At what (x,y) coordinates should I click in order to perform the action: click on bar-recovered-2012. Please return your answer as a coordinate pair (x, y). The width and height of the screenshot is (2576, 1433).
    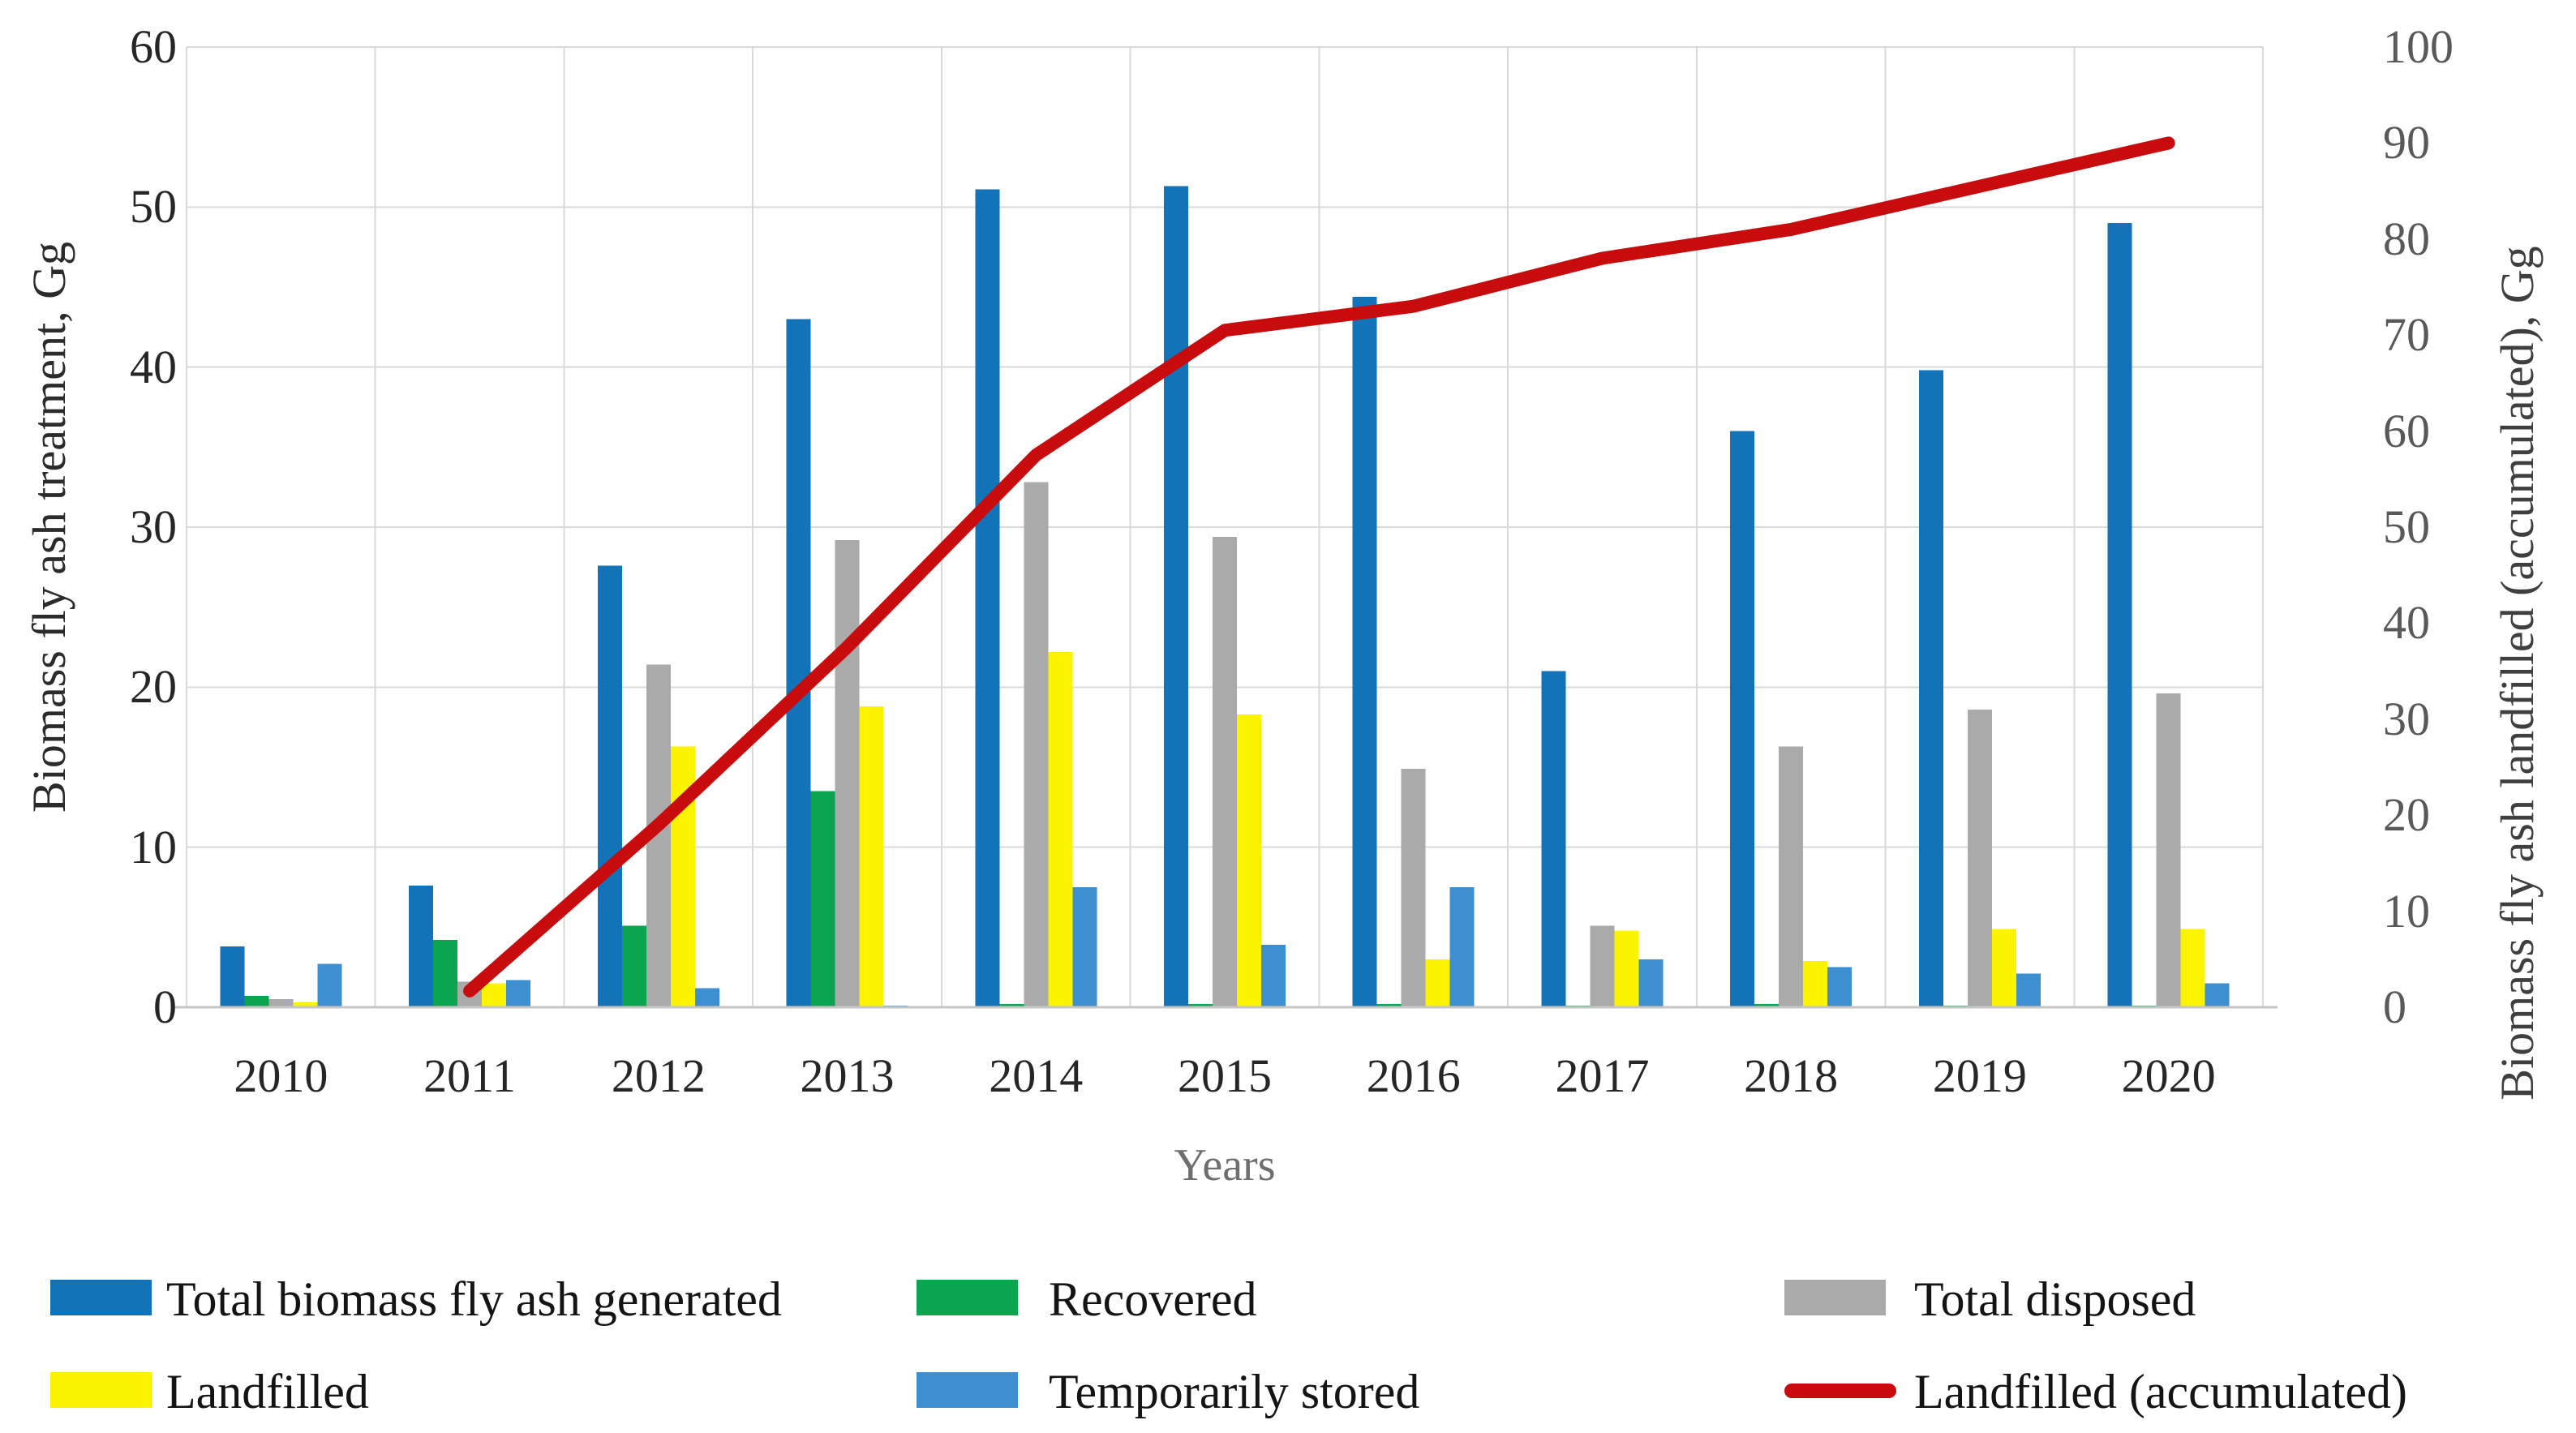
    Looking at the image, I should click on (633, 966).